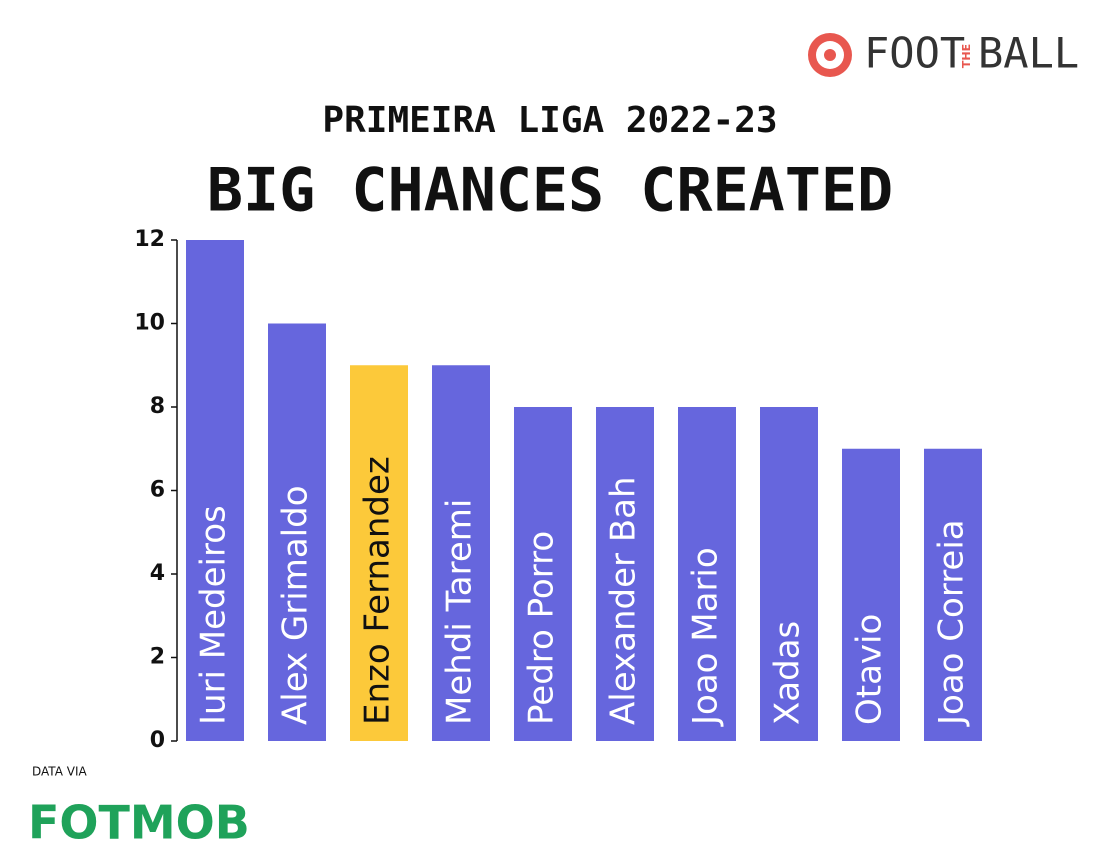  I want to click on y-tick-label: 10, so click(149, 323).